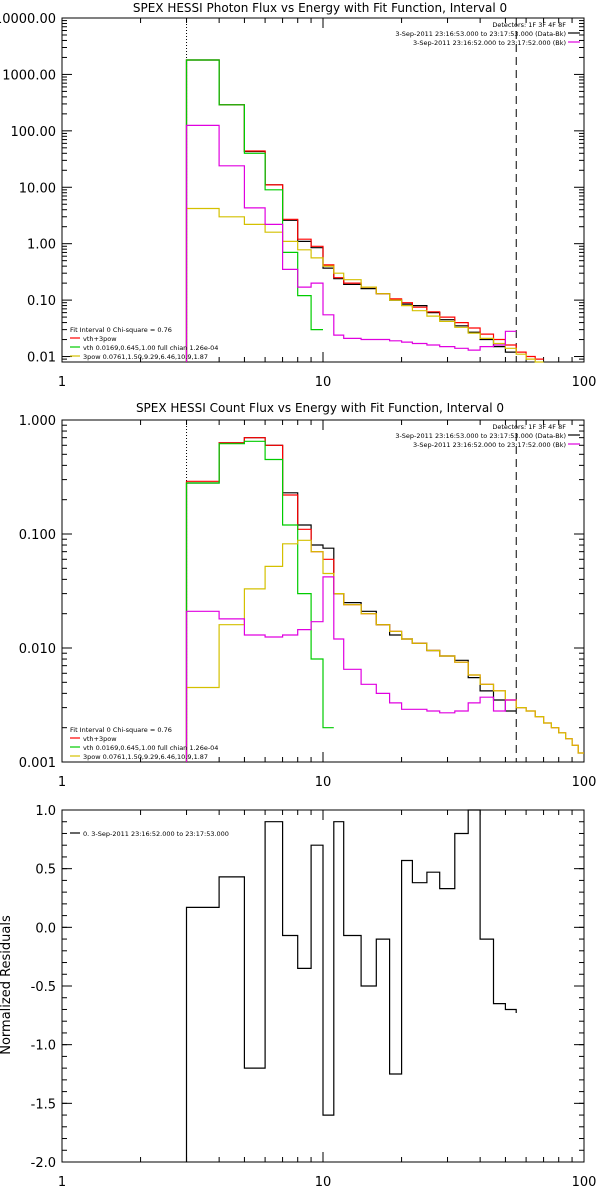  I want to click on y-tick-label: 0.100, so click(37, 535).